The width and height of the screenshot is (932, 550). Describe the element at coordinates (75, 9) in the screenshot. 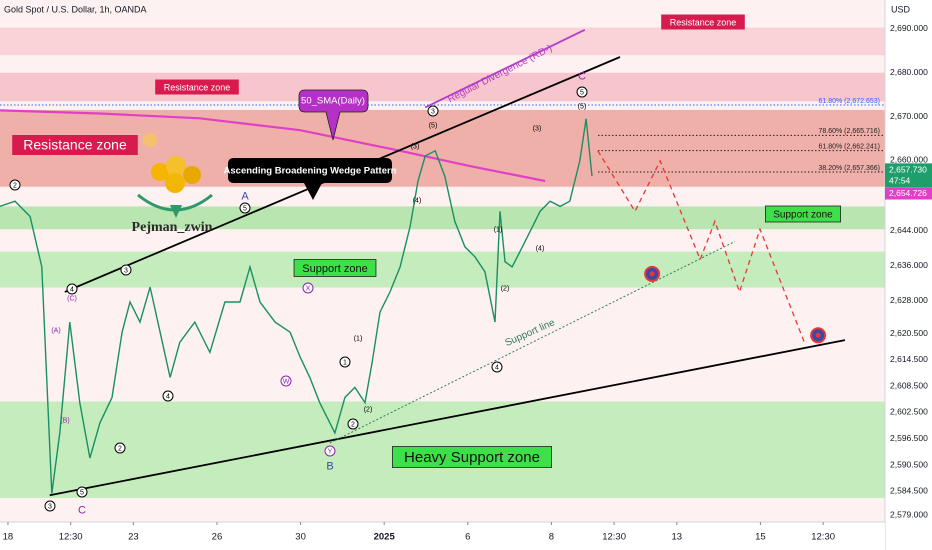

I see `chart-title: Gold Spot / U.S. Dollar, 1h, OANDA` at that location.